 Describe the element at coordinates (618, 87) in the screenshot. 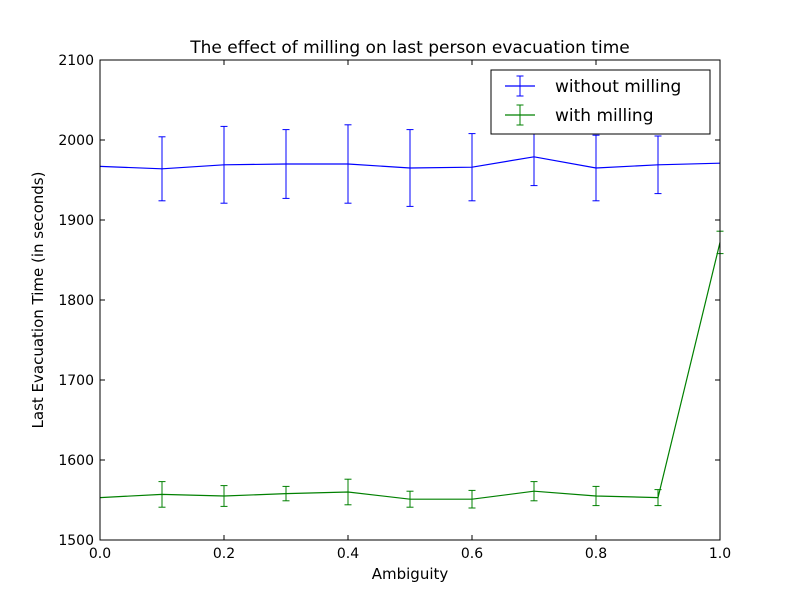

I see `legend-label-0: without milling` at that location.